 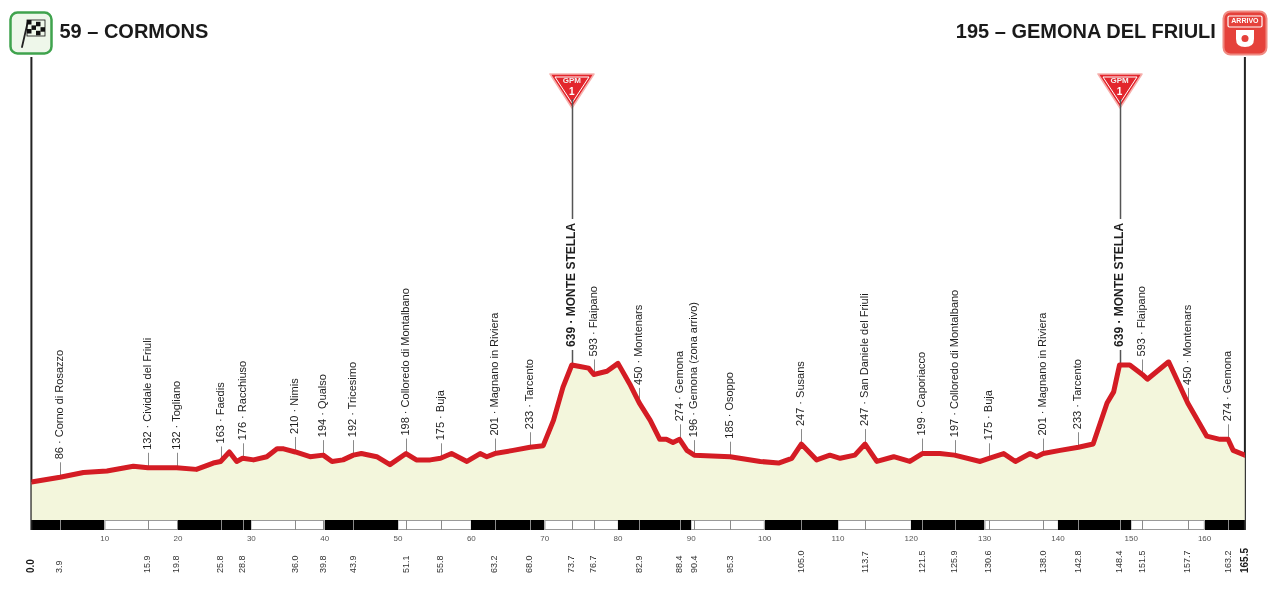 I want to click on x-tick-label: 15.9, so click(x=147, y=564).